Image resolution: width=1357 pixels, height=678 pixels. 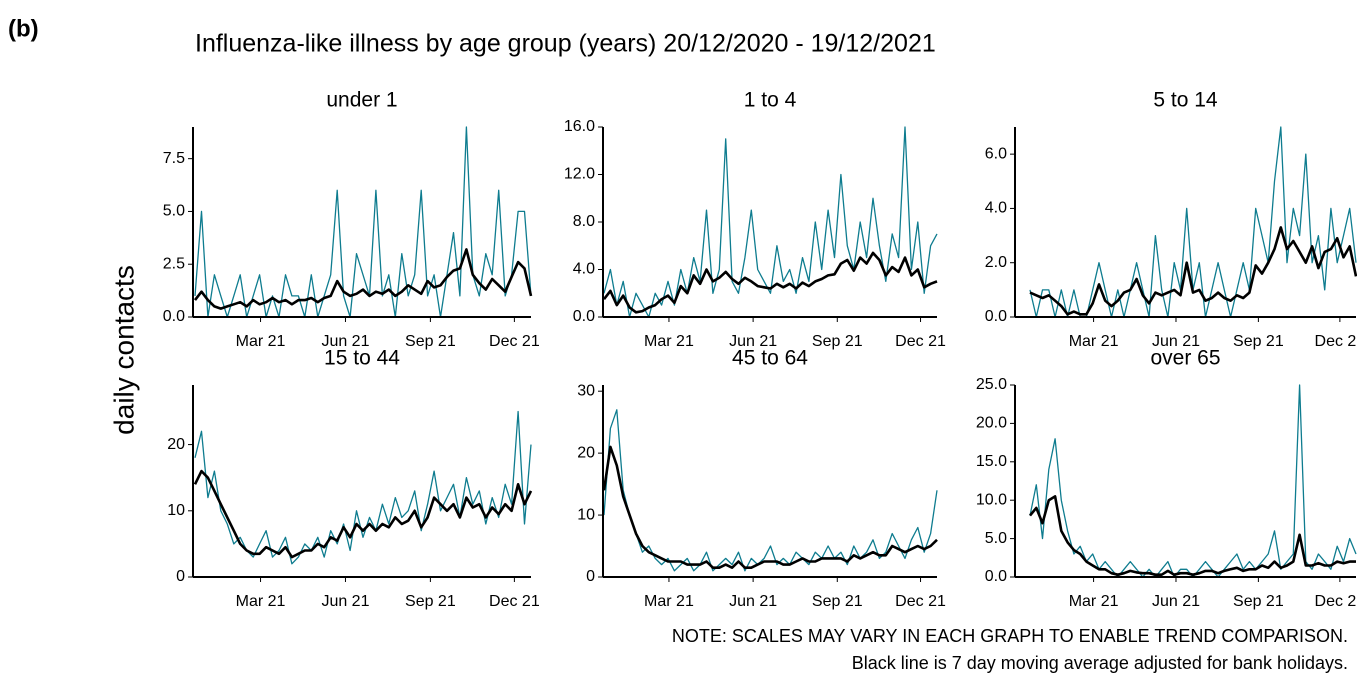 I want to click on y-tick-label: 30, so click(x=586, y=390).